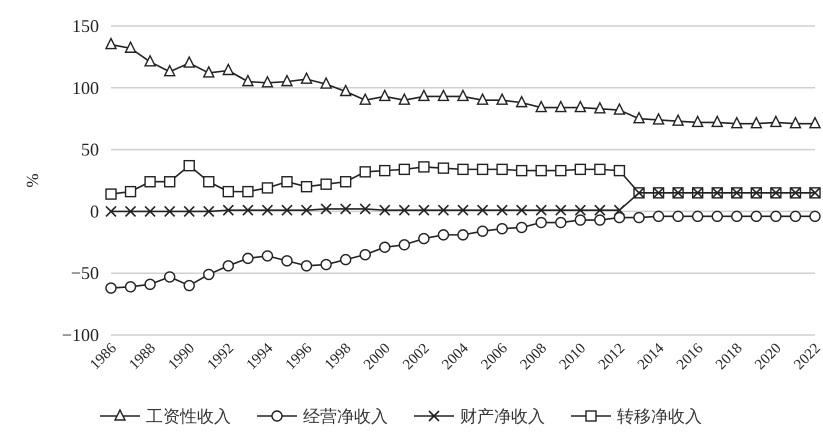  Describe the element at coordinates (322, 416) in the screenshot. I see `legend-item: 经营净收入` at that location.